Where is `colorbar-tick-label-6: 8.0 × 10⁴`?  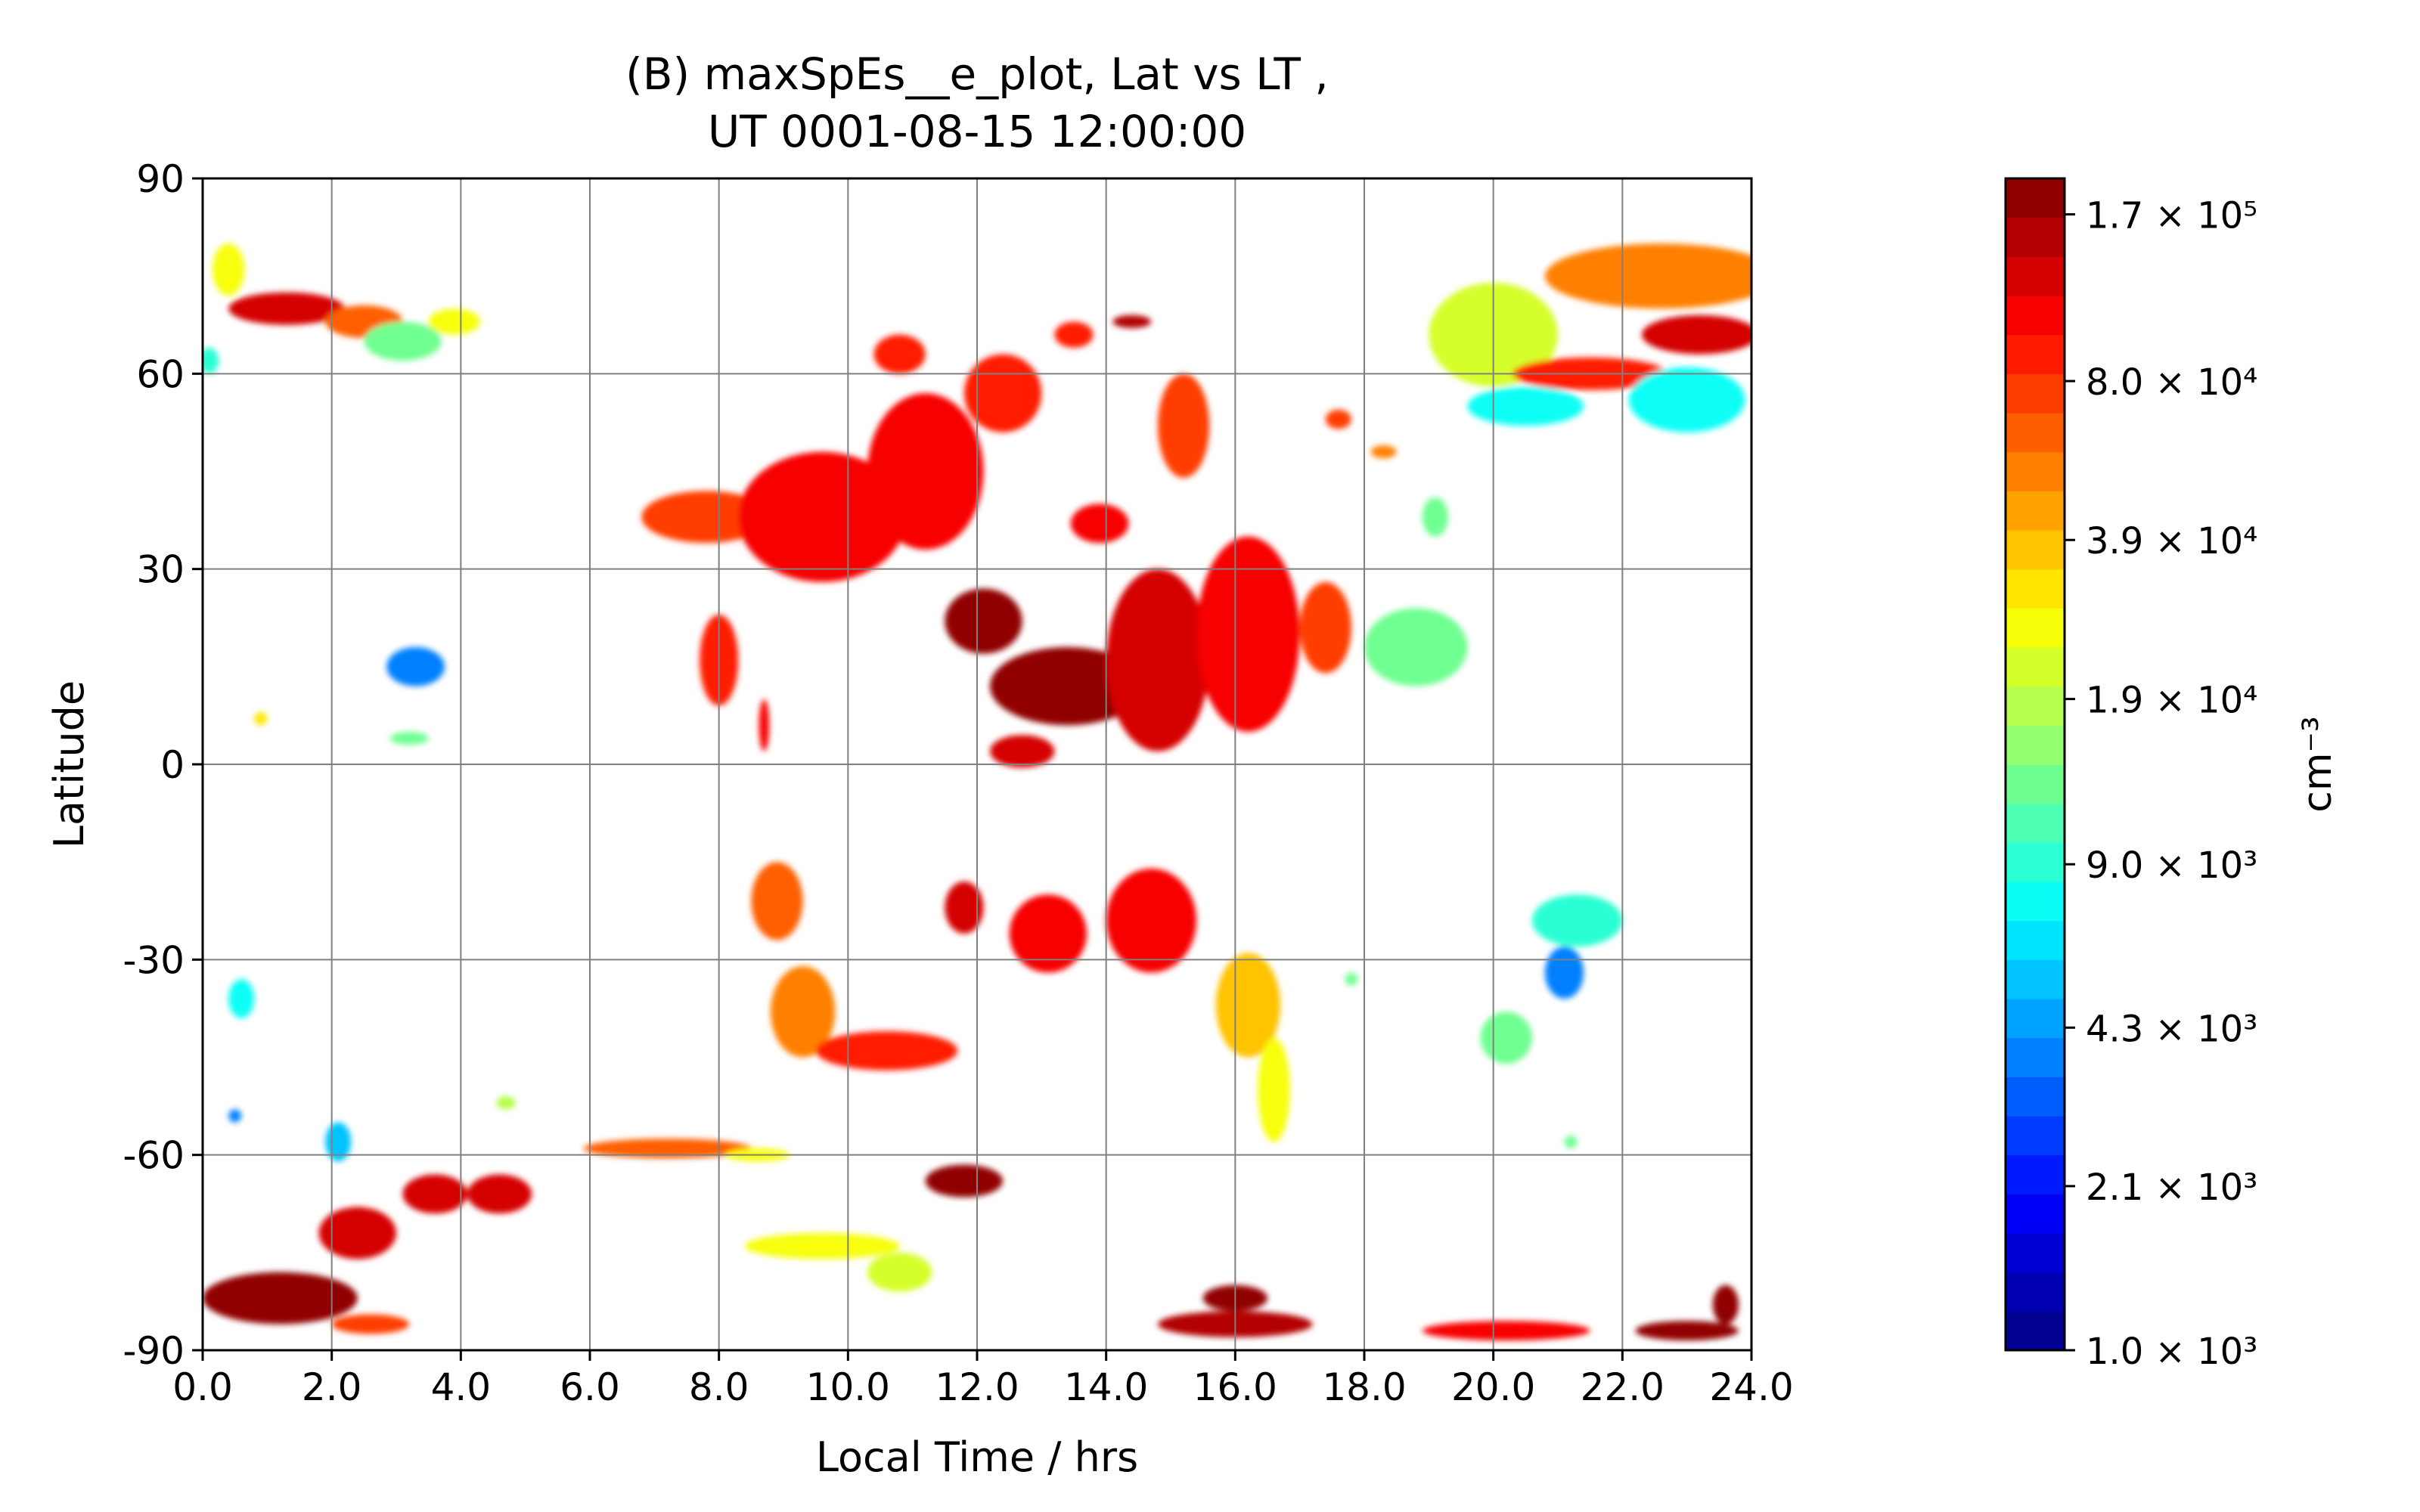
colorbar-tick-label-6: 8.0 × 10⁴ is located at coordinates (2171, 382).